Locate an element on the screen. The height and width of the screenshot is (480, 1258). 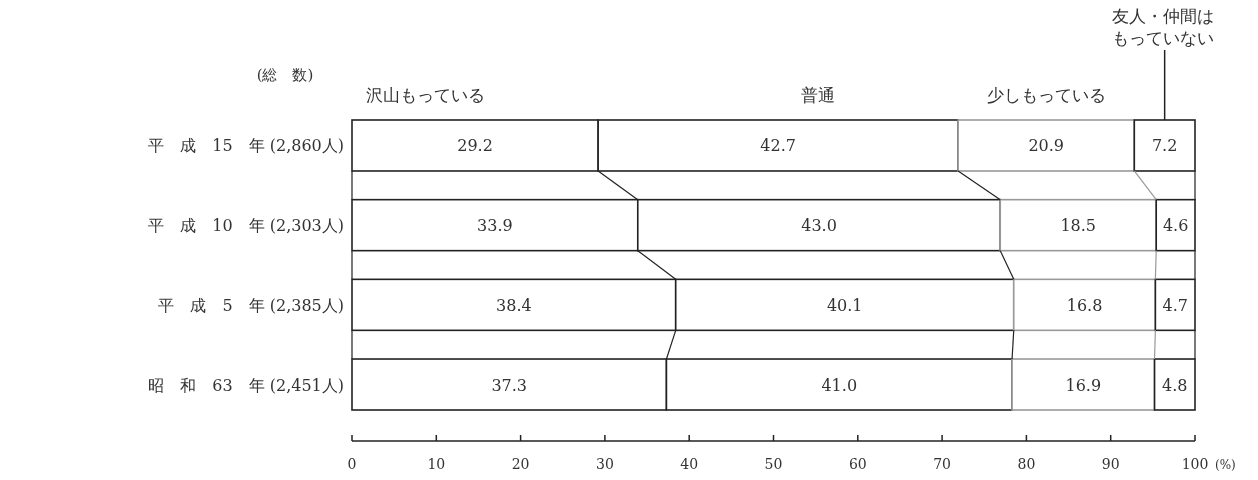
x-tick-label: 20 is located at coordinates (520, 464).